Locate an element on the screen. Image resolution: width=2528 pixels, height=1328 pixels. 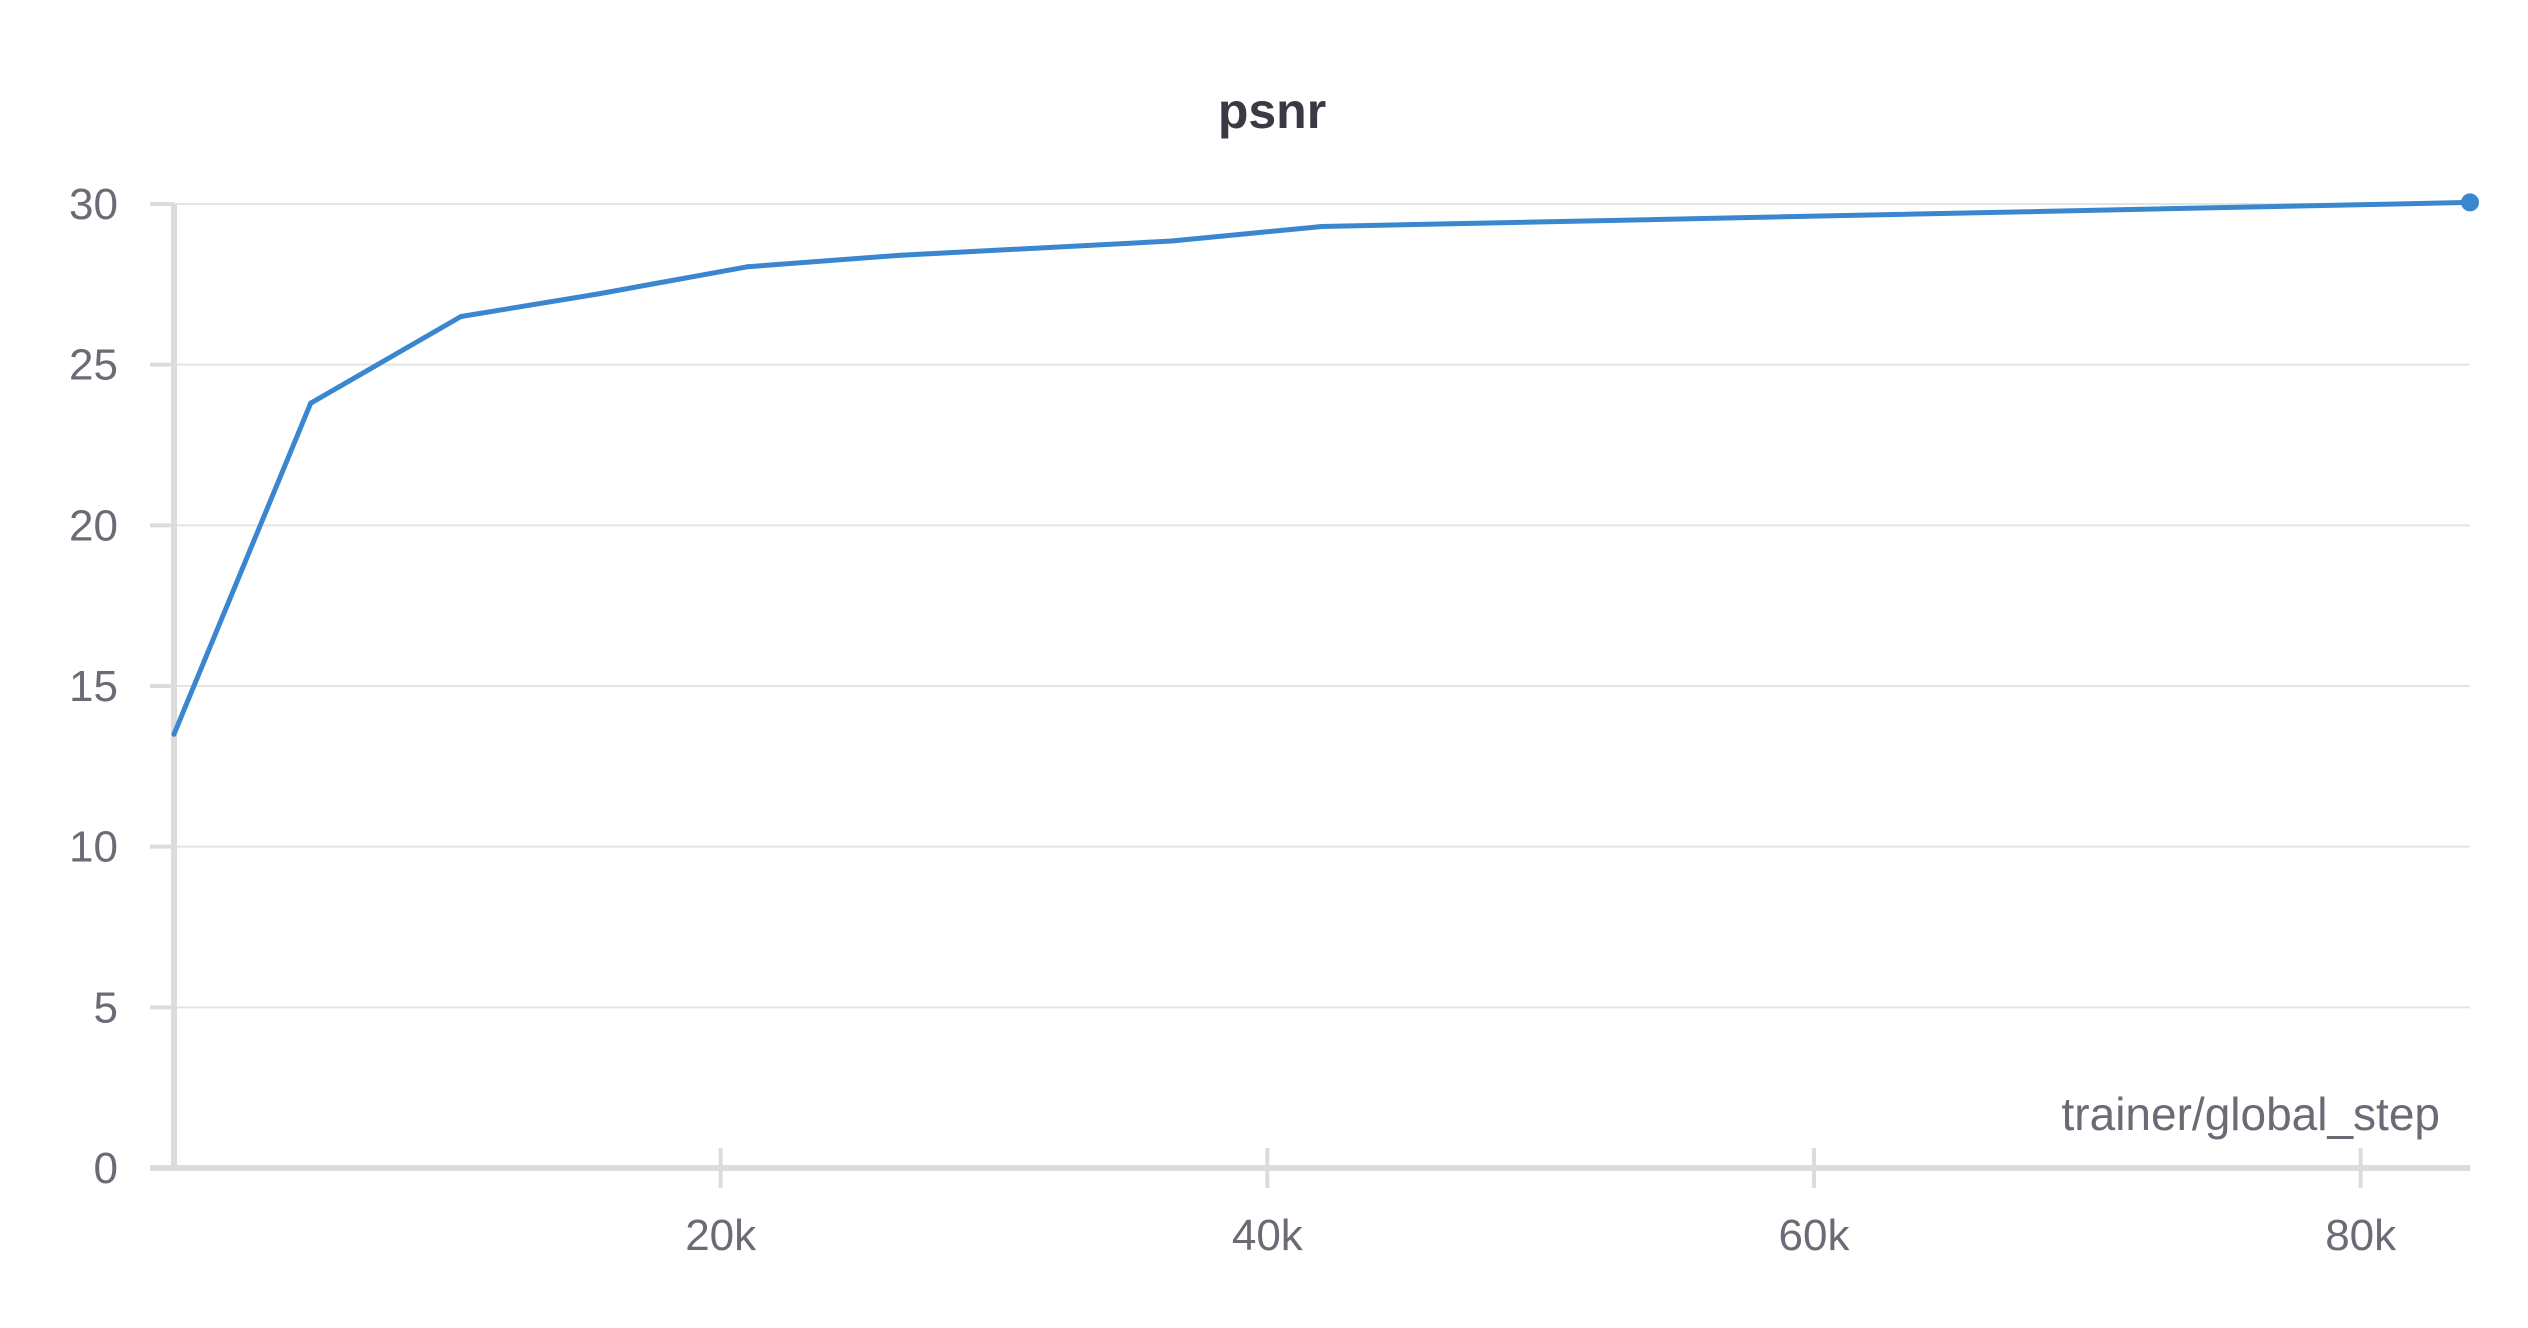
y-tick-label: 15 is located at coordinates (93, 686).